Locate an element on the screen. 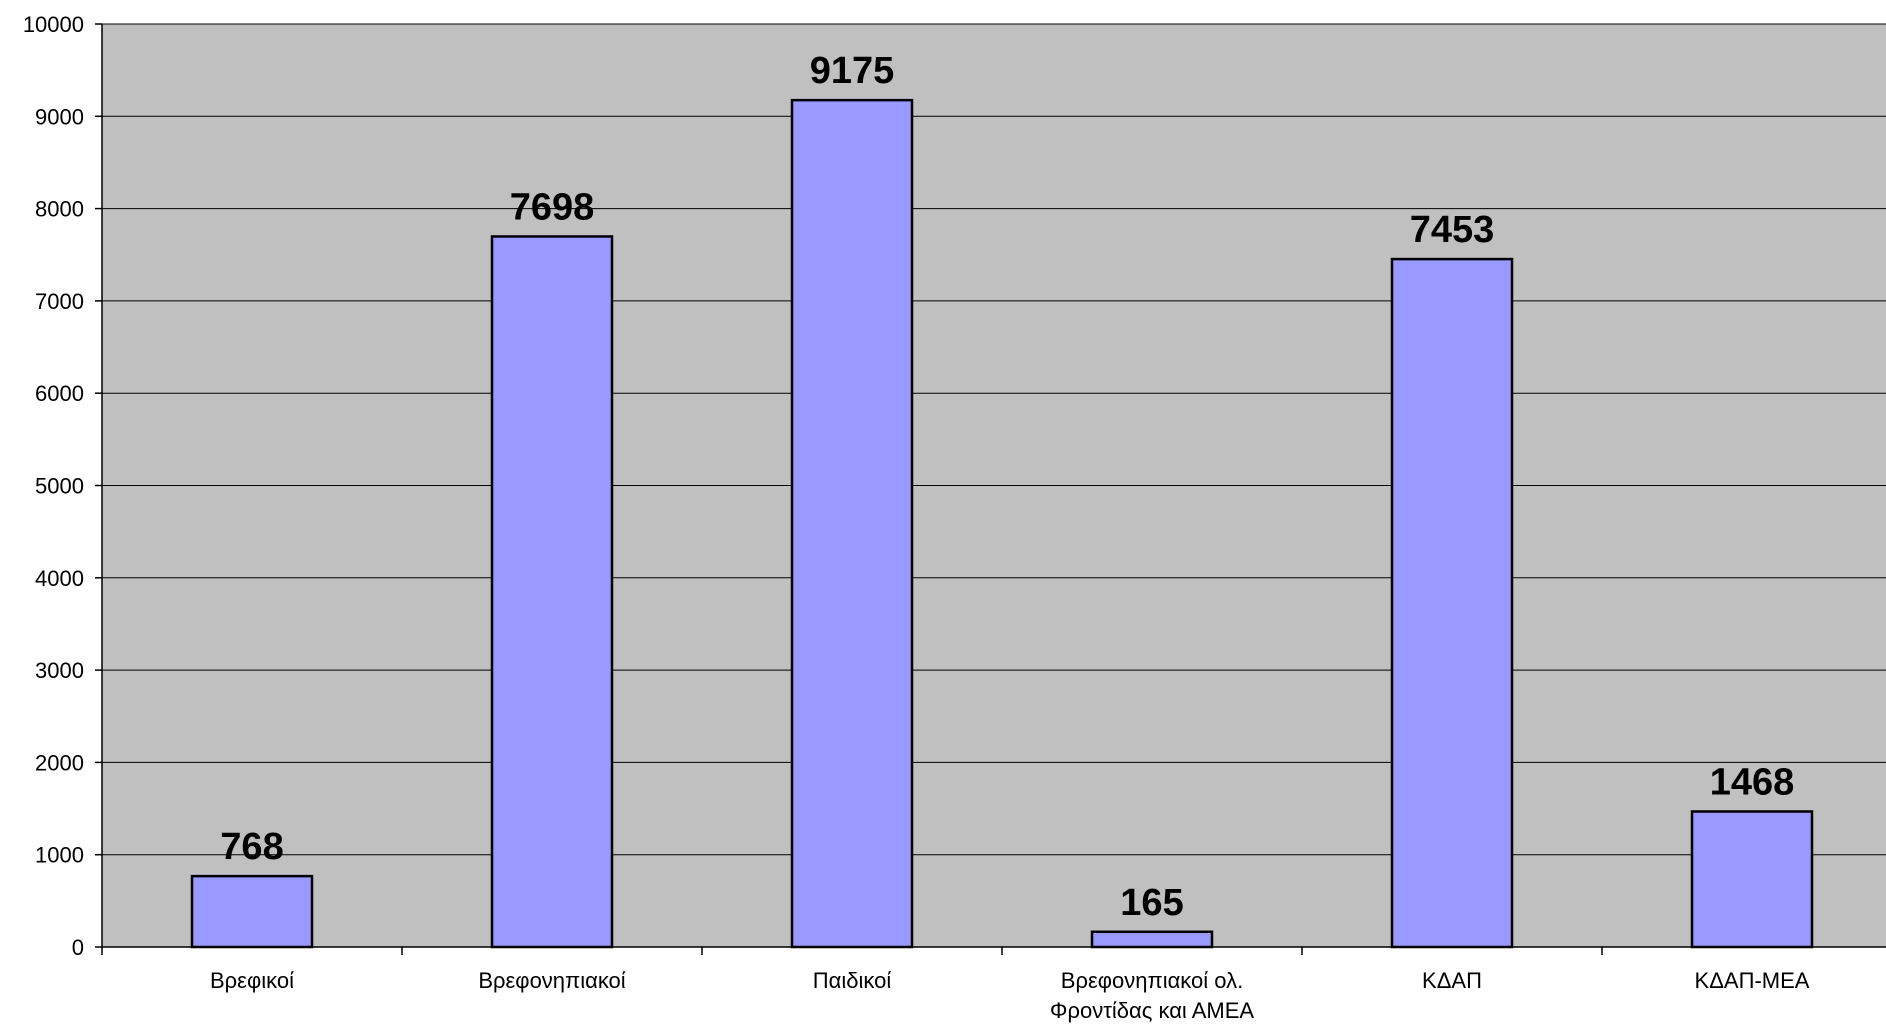 The width and height of the screenshot is (1886, 1028). x-tick-label: Βρεφονηπιακοί is located at coordinates (551, 980).